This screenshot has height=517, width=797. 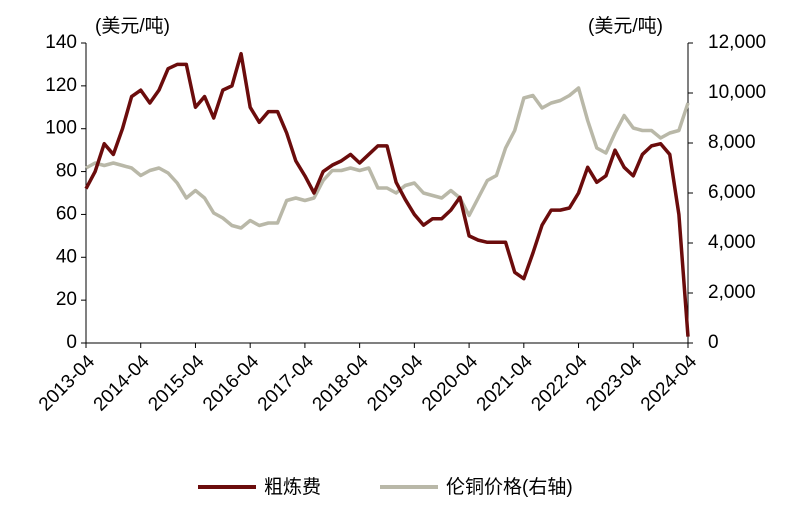 I want to click on x-tick-label: 2013-04, so click(x=67, y=383).